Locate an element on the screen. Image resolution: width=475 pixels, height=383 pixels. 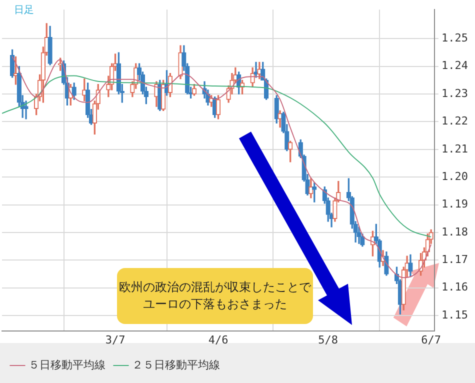
x-tick-label: 5/8 is located at coordinates (328, 339).